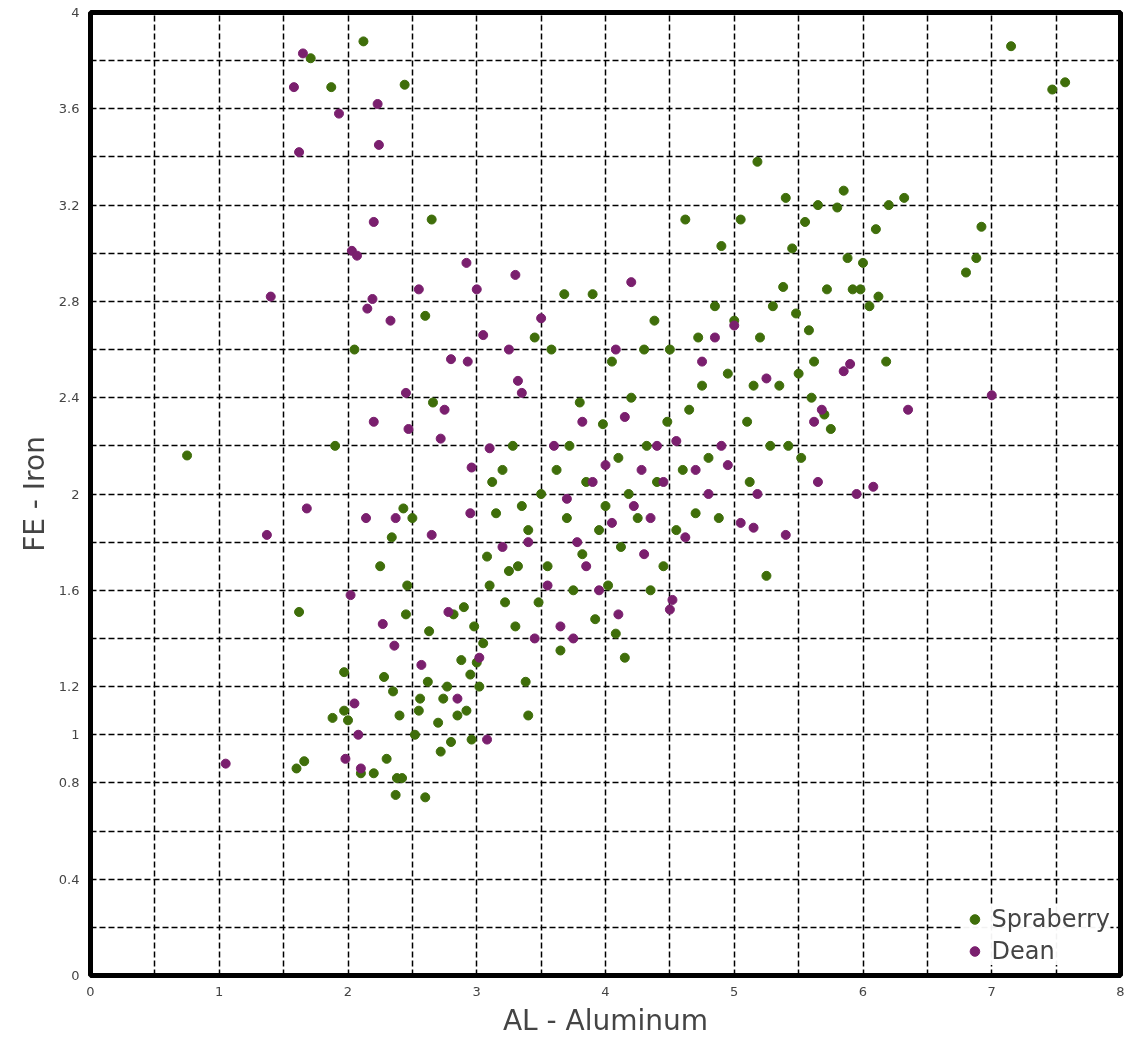 The width and height of the screenshot is (1138, 1063). I want to click on y-tick-label: 1.6, so click(69, 590).